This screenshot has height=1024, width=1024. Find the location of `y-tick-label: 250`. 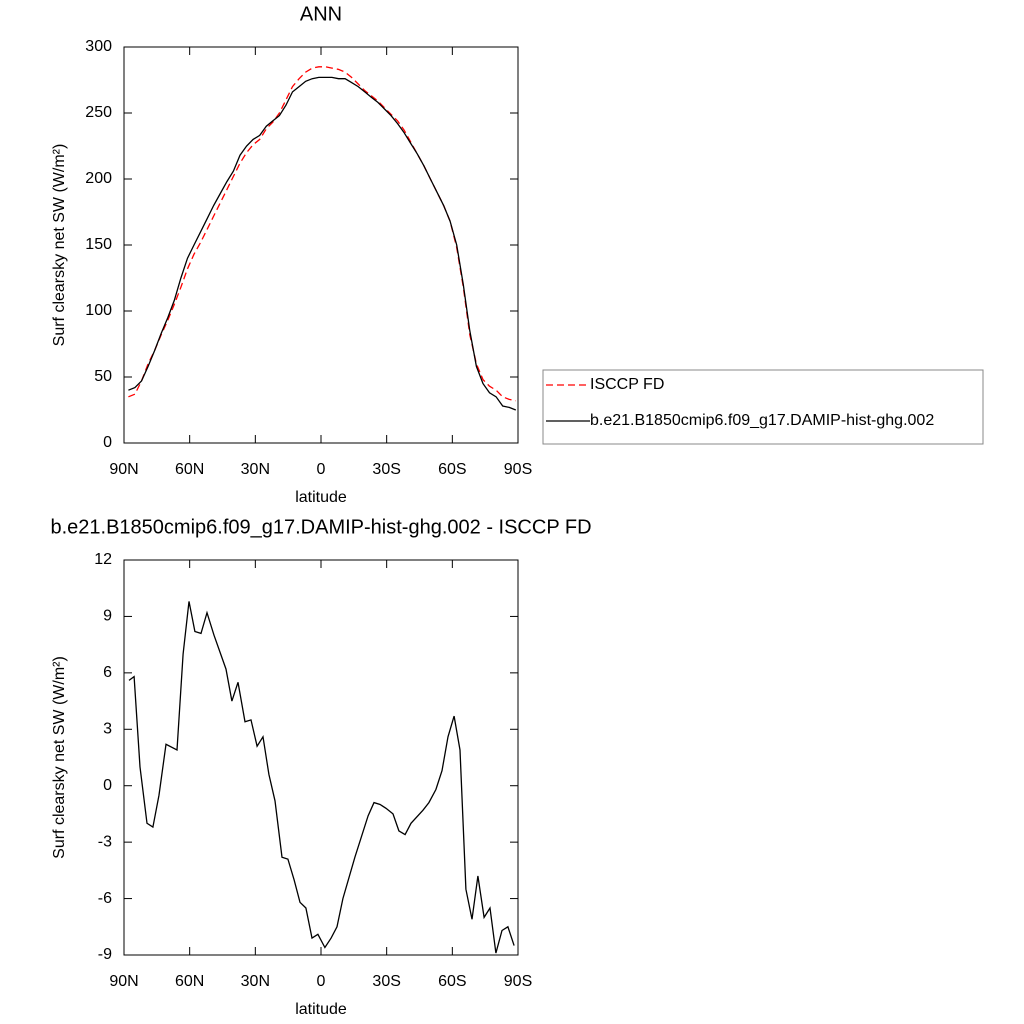

y-tick-label: 250 is located at coordinates (98, 112).